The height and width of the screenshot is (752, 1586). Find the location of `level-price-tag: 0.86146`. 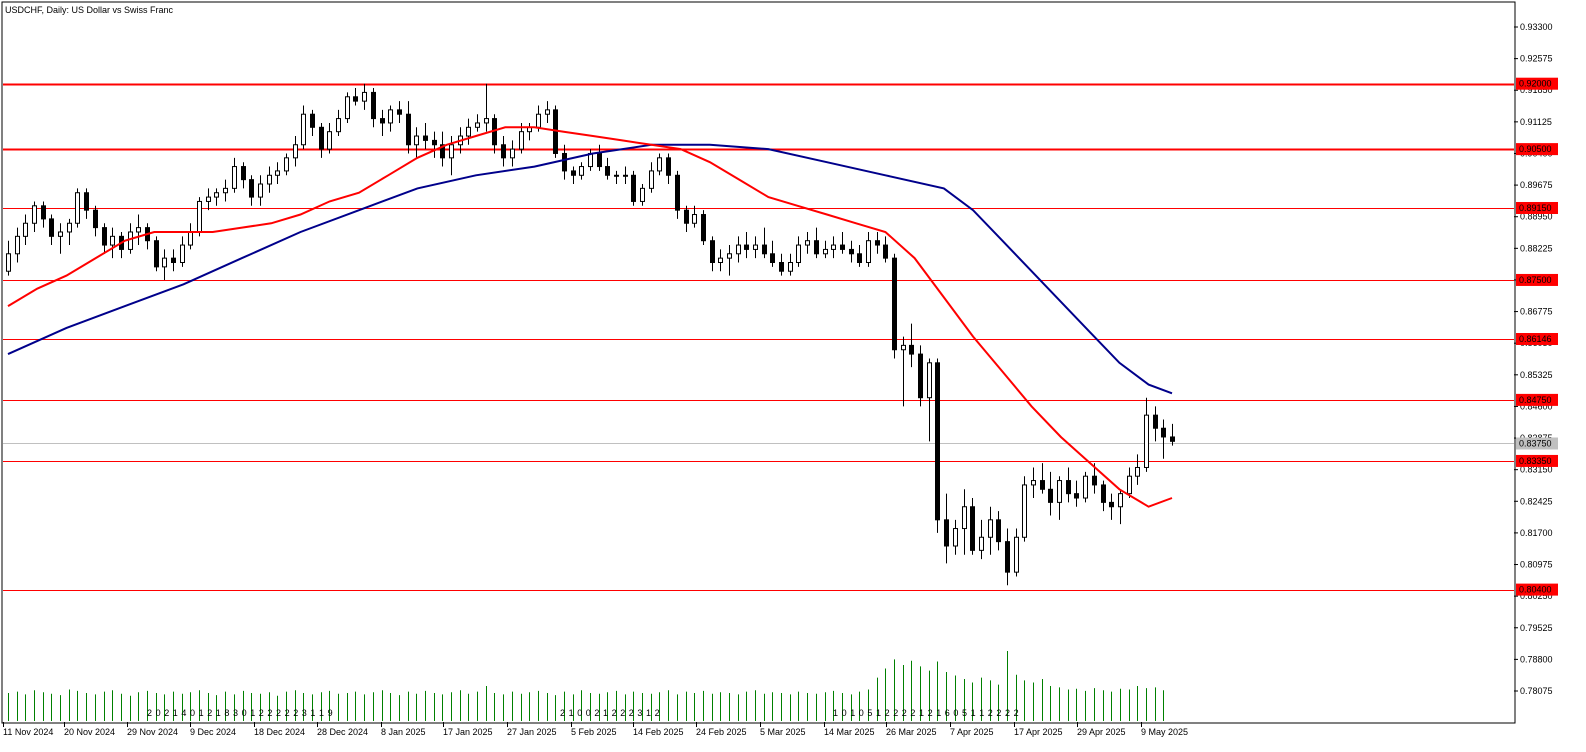

level-price-tag: 0.86146 is located at coordinates (1537, 339).